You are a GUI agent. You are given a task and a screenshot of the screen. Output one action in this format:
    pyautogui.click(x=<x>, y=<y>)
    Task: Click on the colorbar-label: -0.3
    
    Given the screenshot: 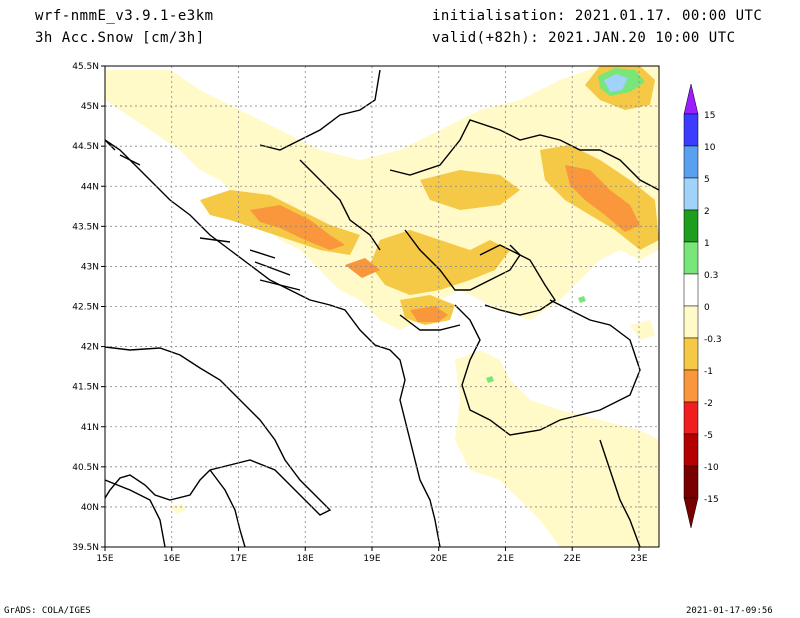 What is the action you would take?
    pyautogui.click(x=713, y=340)
    